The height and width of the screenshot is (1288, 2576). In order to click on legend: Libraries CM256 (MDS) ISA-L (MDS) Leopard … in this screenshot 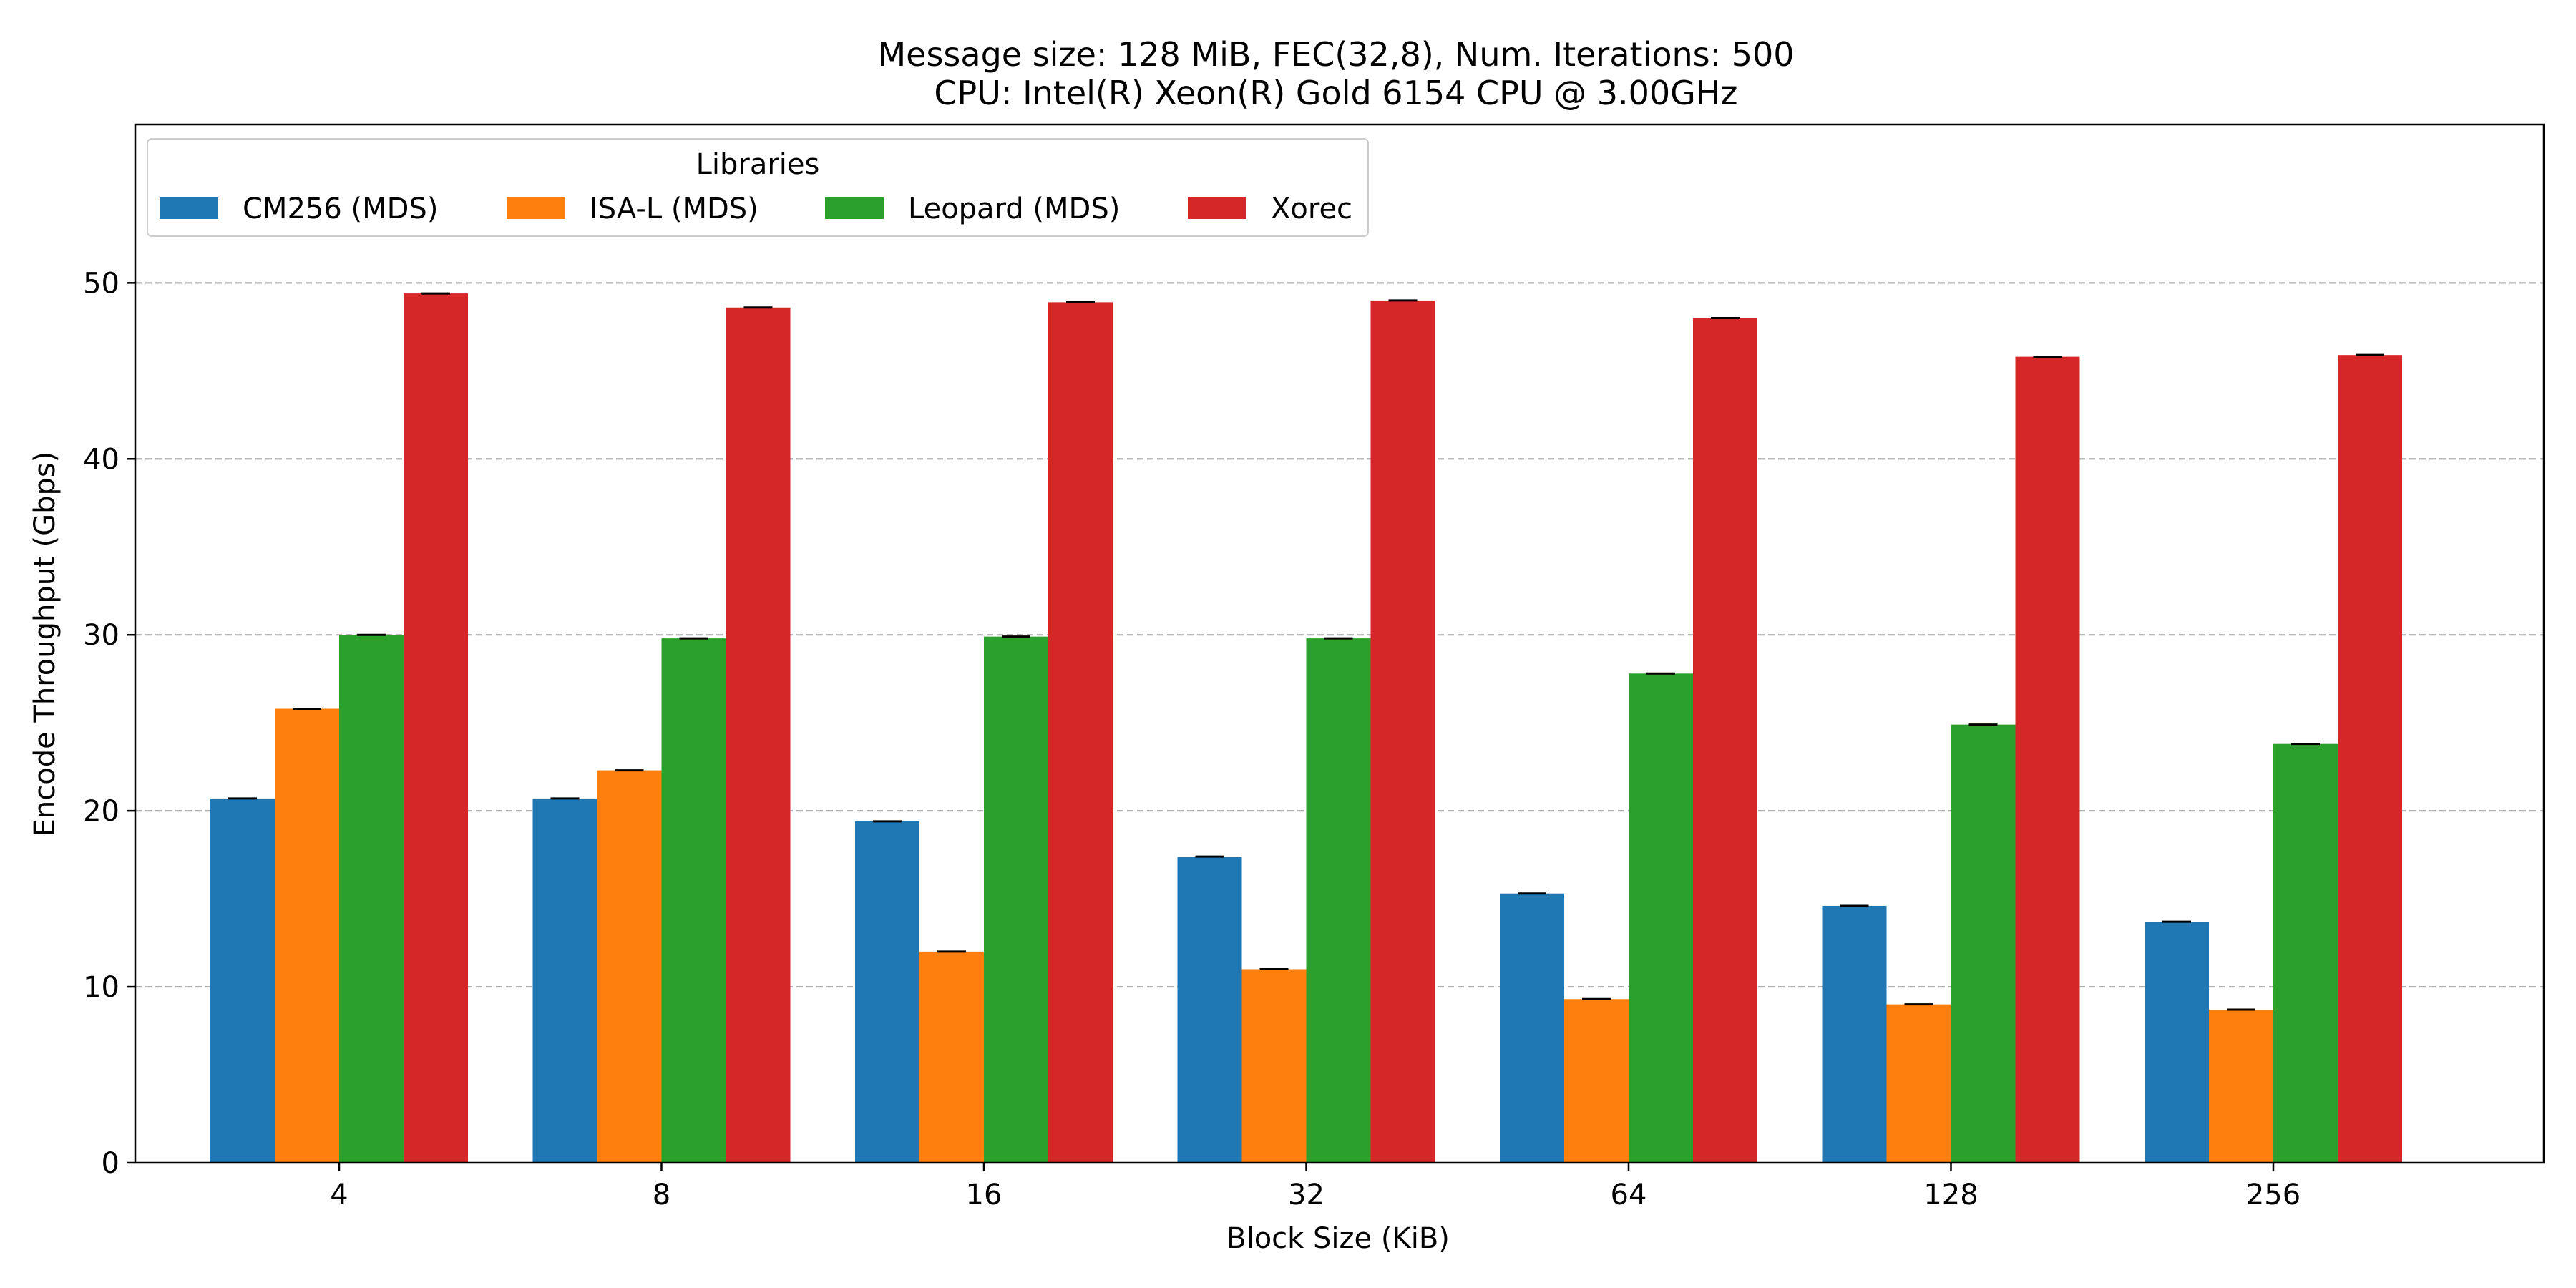, I will do `click(758, 187)`.